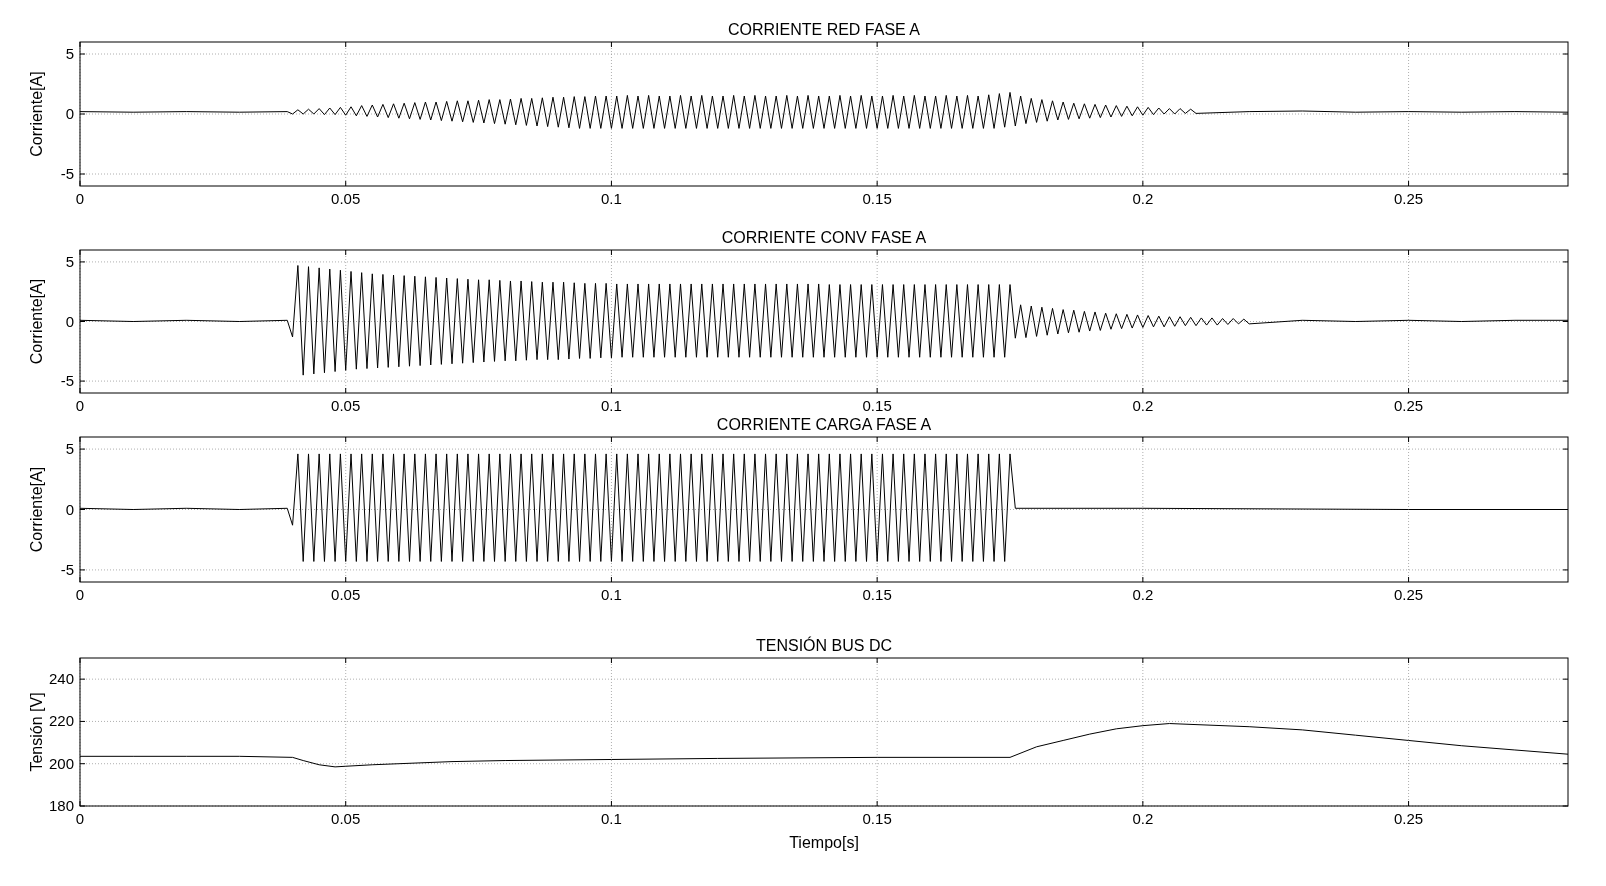 The height and width of the screenshot is (886, 1606). What do you see at coordinates (824, 842) in the screenshot?
I see `x-axis-title: Tiempo[s]` at bounding box center [824, 842].